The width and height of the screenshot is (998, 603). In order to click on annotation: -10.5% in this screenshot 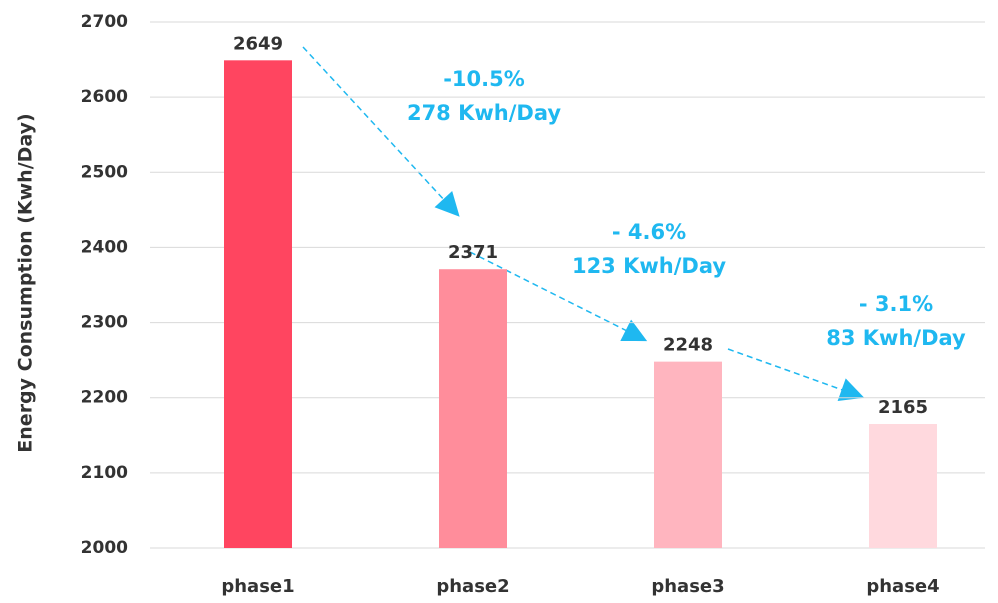, I will do `click(484, 79)`.